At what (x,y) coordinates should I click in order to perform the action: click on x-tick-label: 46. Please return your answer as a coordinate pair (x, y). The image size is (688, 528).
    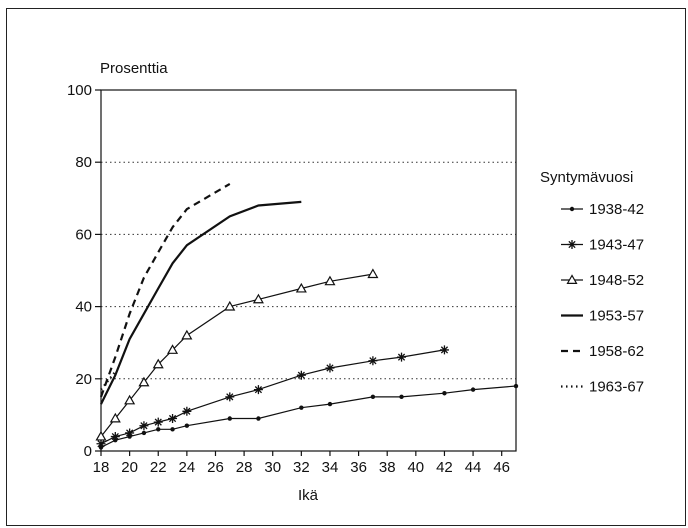
    Looking at the image, I should click on (501, 467).